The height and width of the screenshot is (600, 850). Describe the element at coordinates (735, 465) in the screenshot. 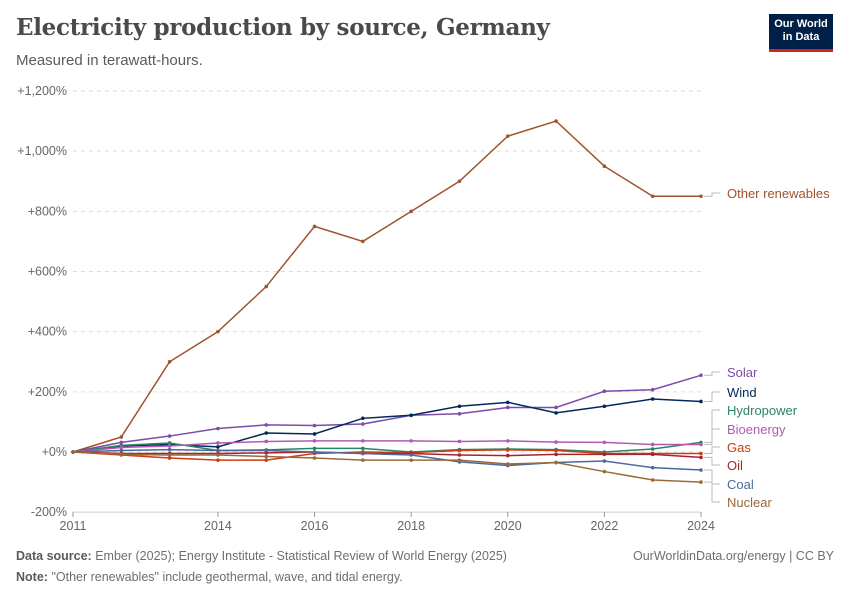

I see `series-label: Oil` at that location.